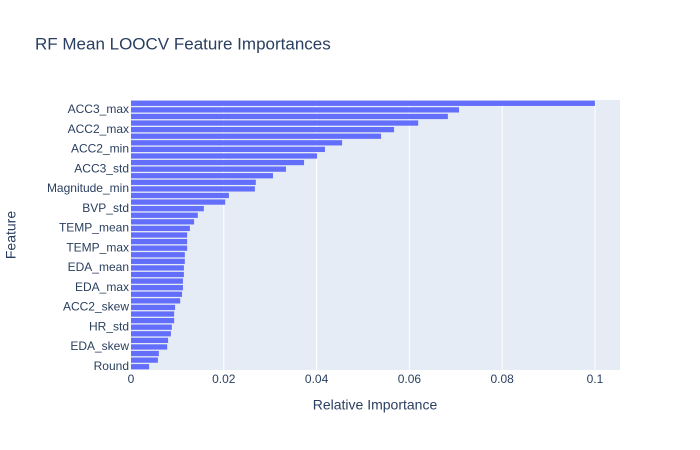 The width and height of the screenshot is (700, 450). Describe the element at coordinates (131, 379) in the screenshot. I see `x-tick-label: 0` at that location.